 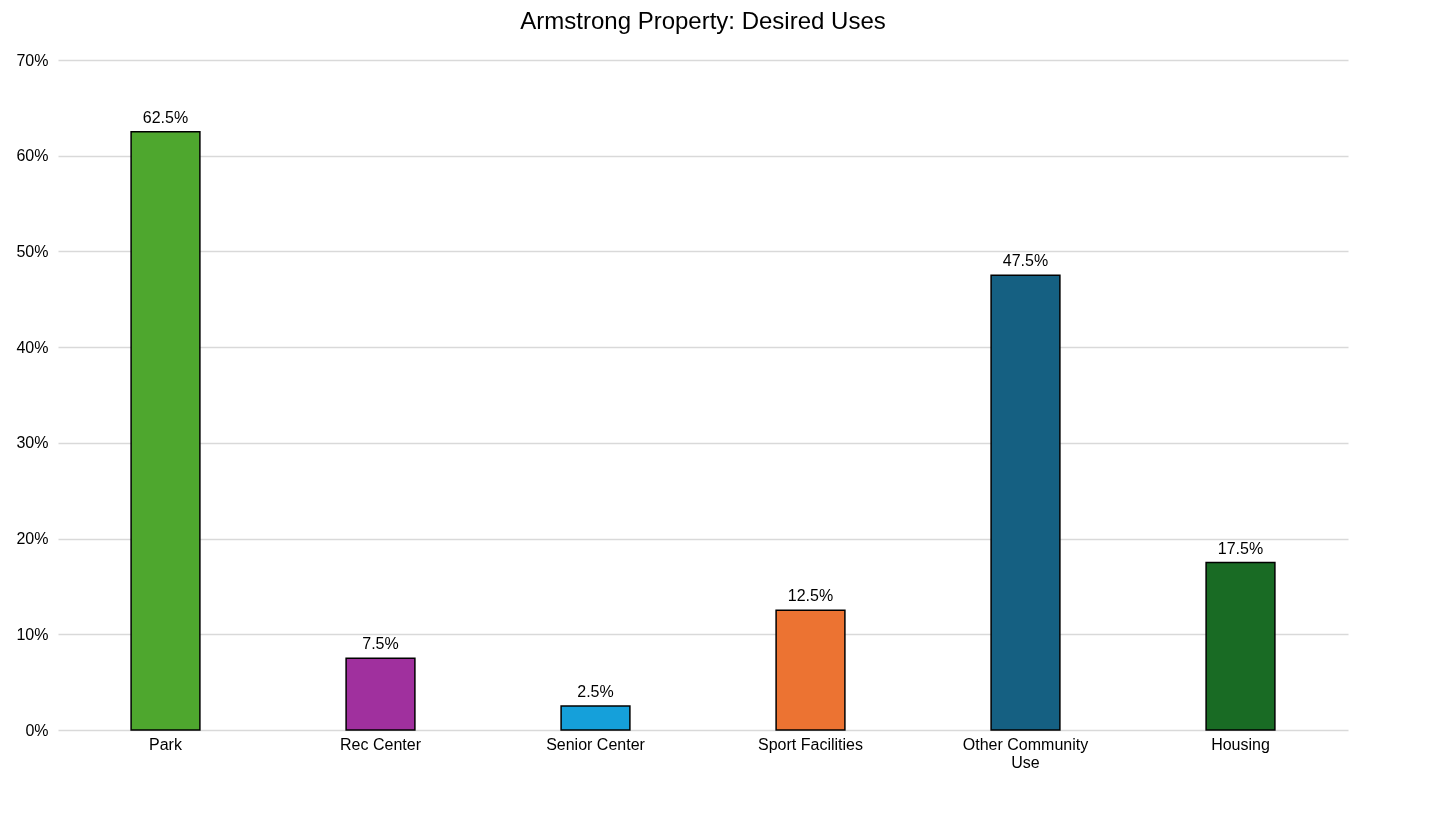 I want to click on data-label: 47.5%, so click(x=1025, y=261).